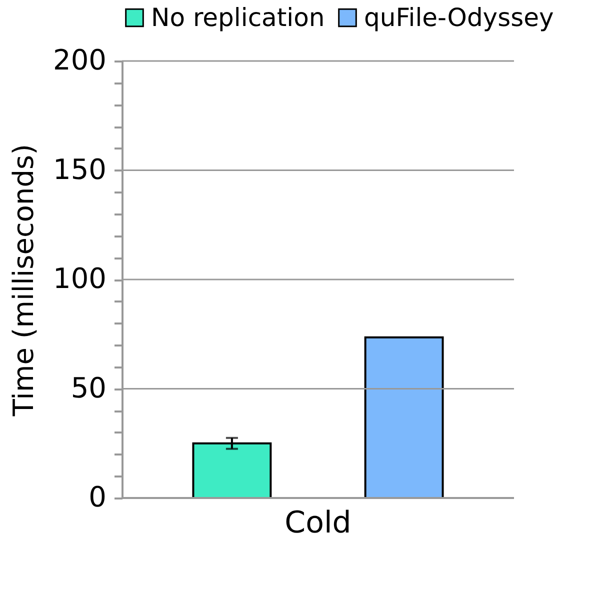  What do you see at coordinates (88, 387) in the screenshot?
I see `y-tick-label: 50` at bounding box center [88, 387].